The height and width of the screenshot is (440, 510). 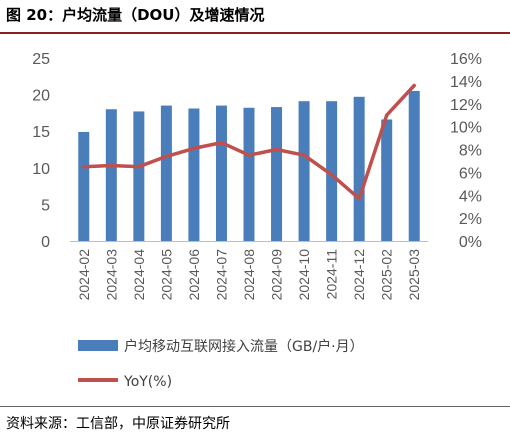 I want to click on x-tick-label: 2024-08, so click(x=249, y=275).